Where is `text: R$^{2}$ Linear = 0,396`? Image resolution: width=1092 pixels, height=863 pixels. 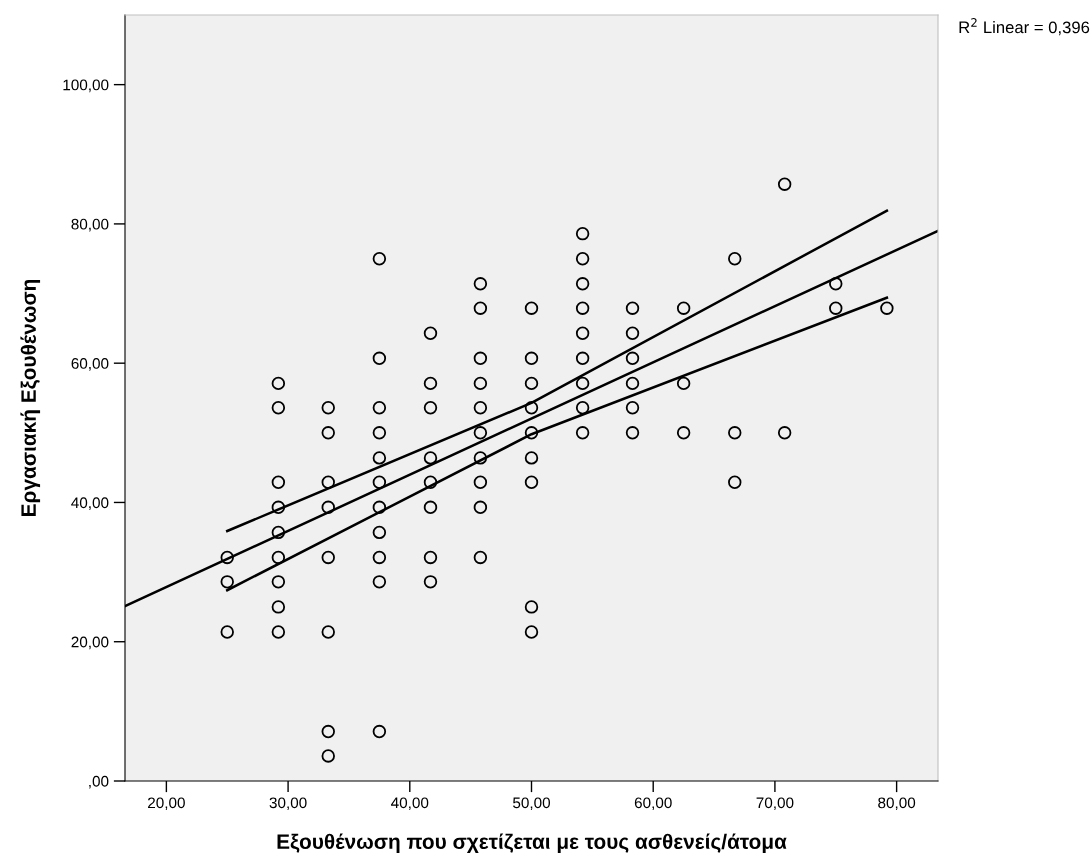 text: R$^{2}$ Linear = 0,396 is located at coordinates (1024, 27).